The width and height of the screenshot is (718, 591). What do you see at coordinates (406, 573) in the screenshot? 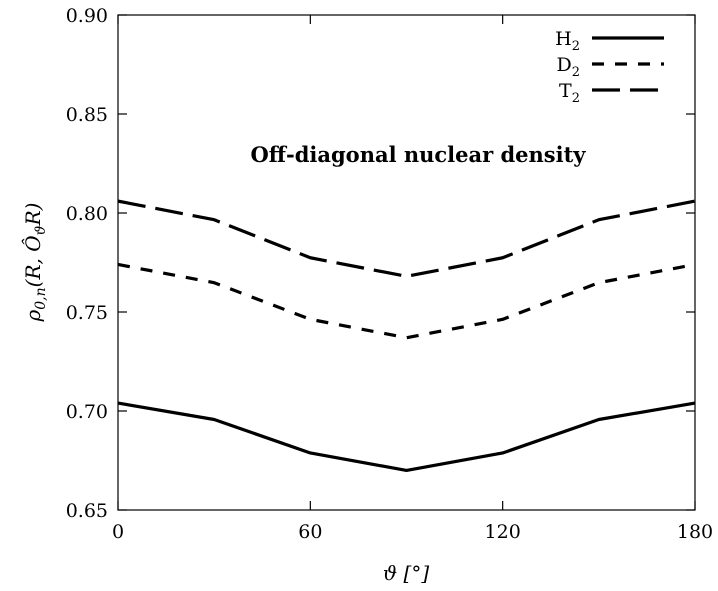
I see `x-axis-label: ϑ [°]` at bounding box center [406, 573].